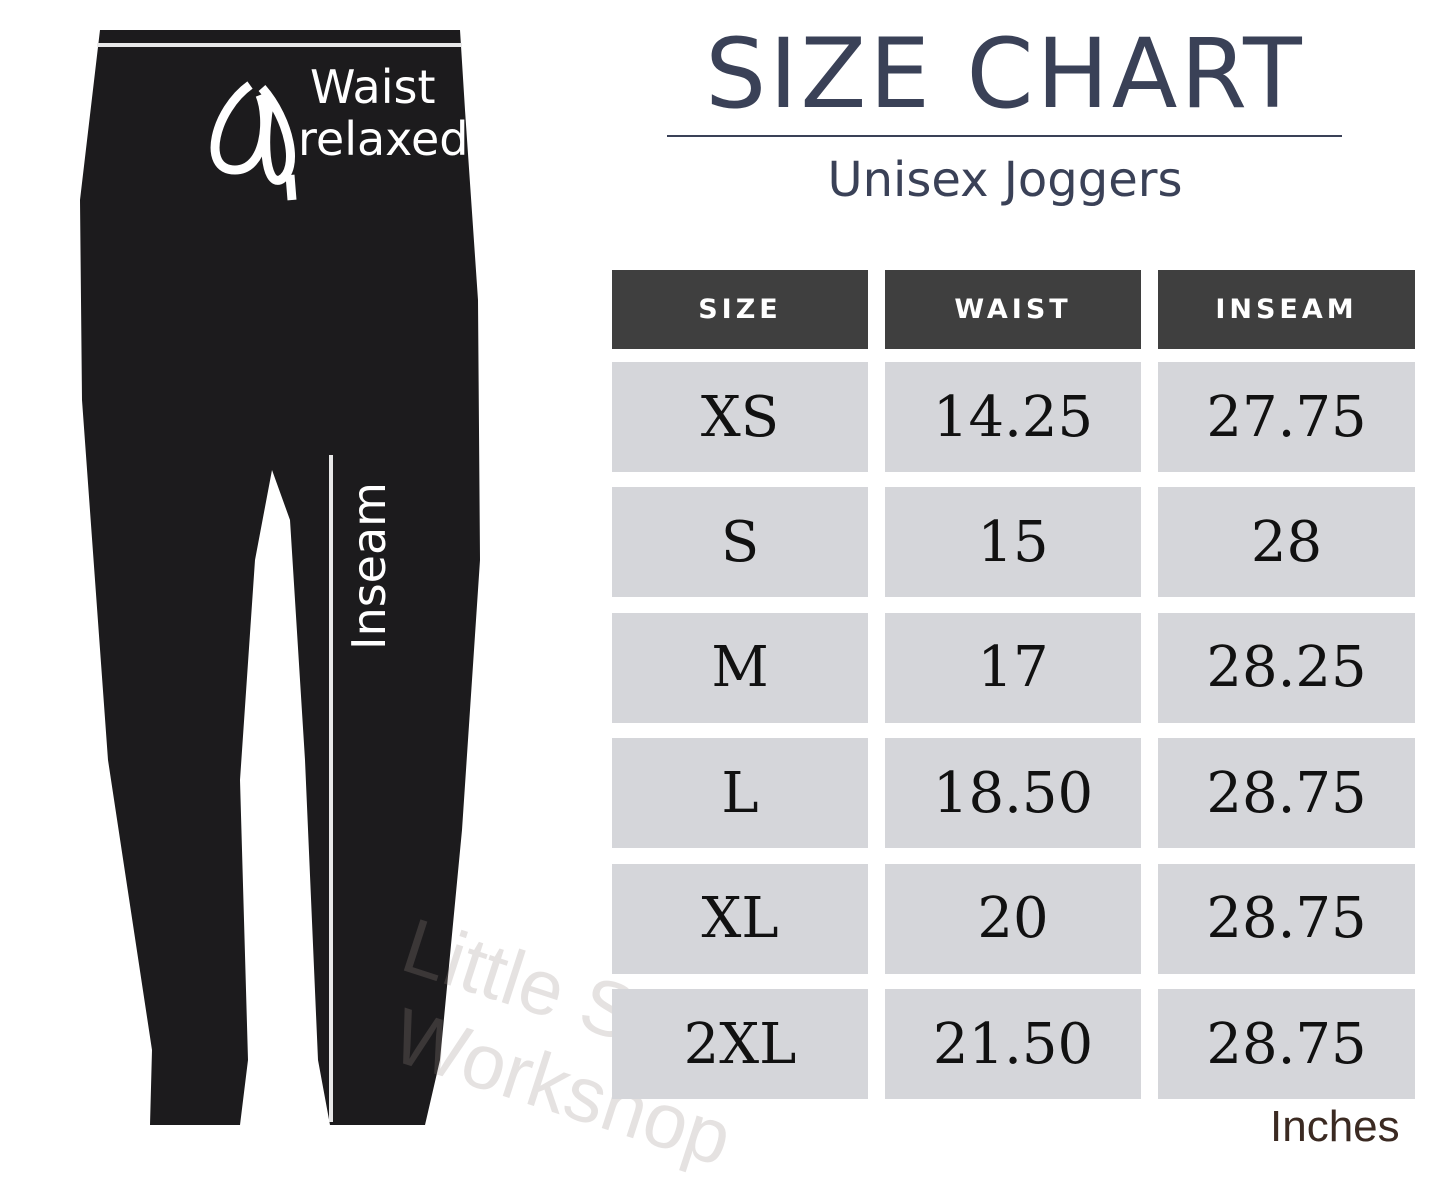 The image size is (1445, 1185). I want to click on cell-inseam: 28.25, so click(1286, 667).